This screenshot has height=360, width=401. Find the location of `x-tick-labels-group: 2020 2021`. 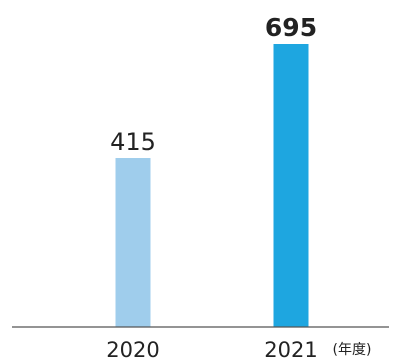

x-tick-labels-group: 2020 2021 is located at coordinates (211, 349).